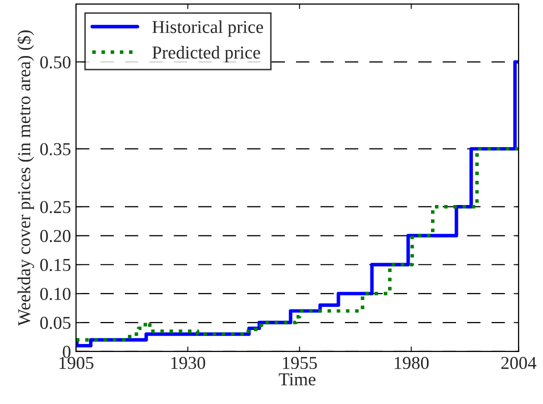  Describe the element at coordinates (25, 178) in the screenshot. I see `y-axis-title: Weekday cover prices (in metro area) ($)` at that location.